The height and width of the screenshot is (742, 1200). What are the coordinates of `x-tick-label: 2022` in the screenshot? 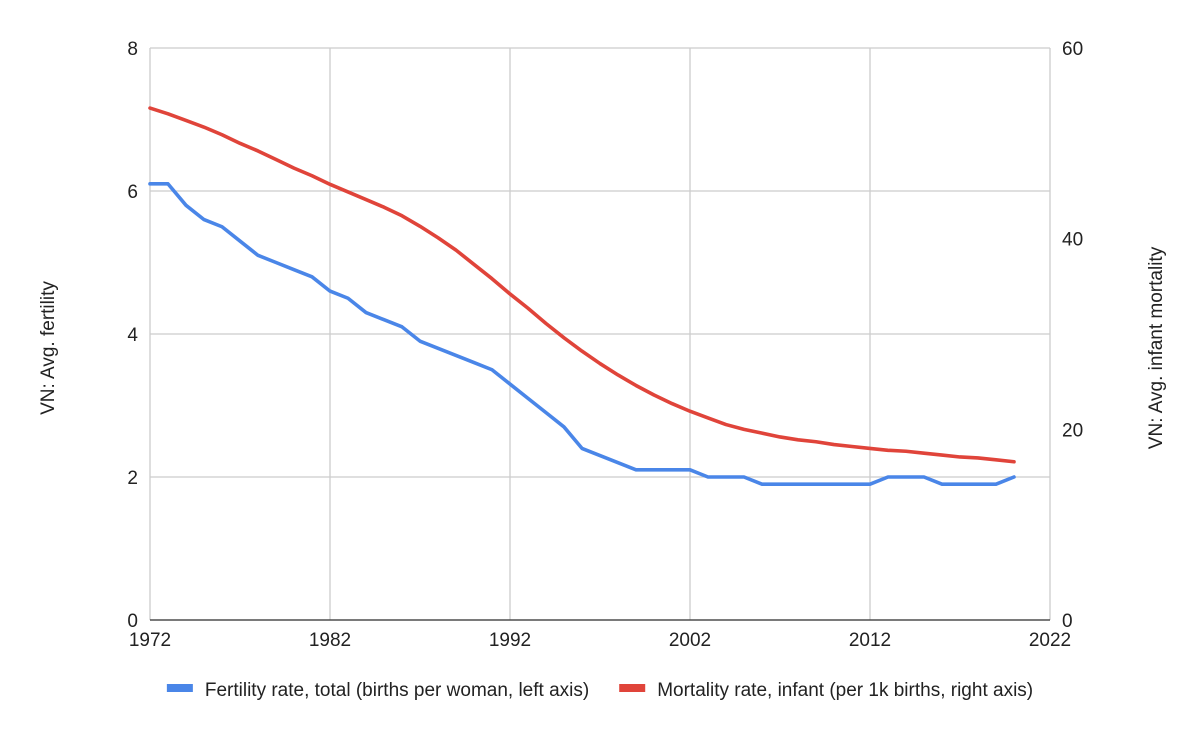 It's located at (1050, 640).